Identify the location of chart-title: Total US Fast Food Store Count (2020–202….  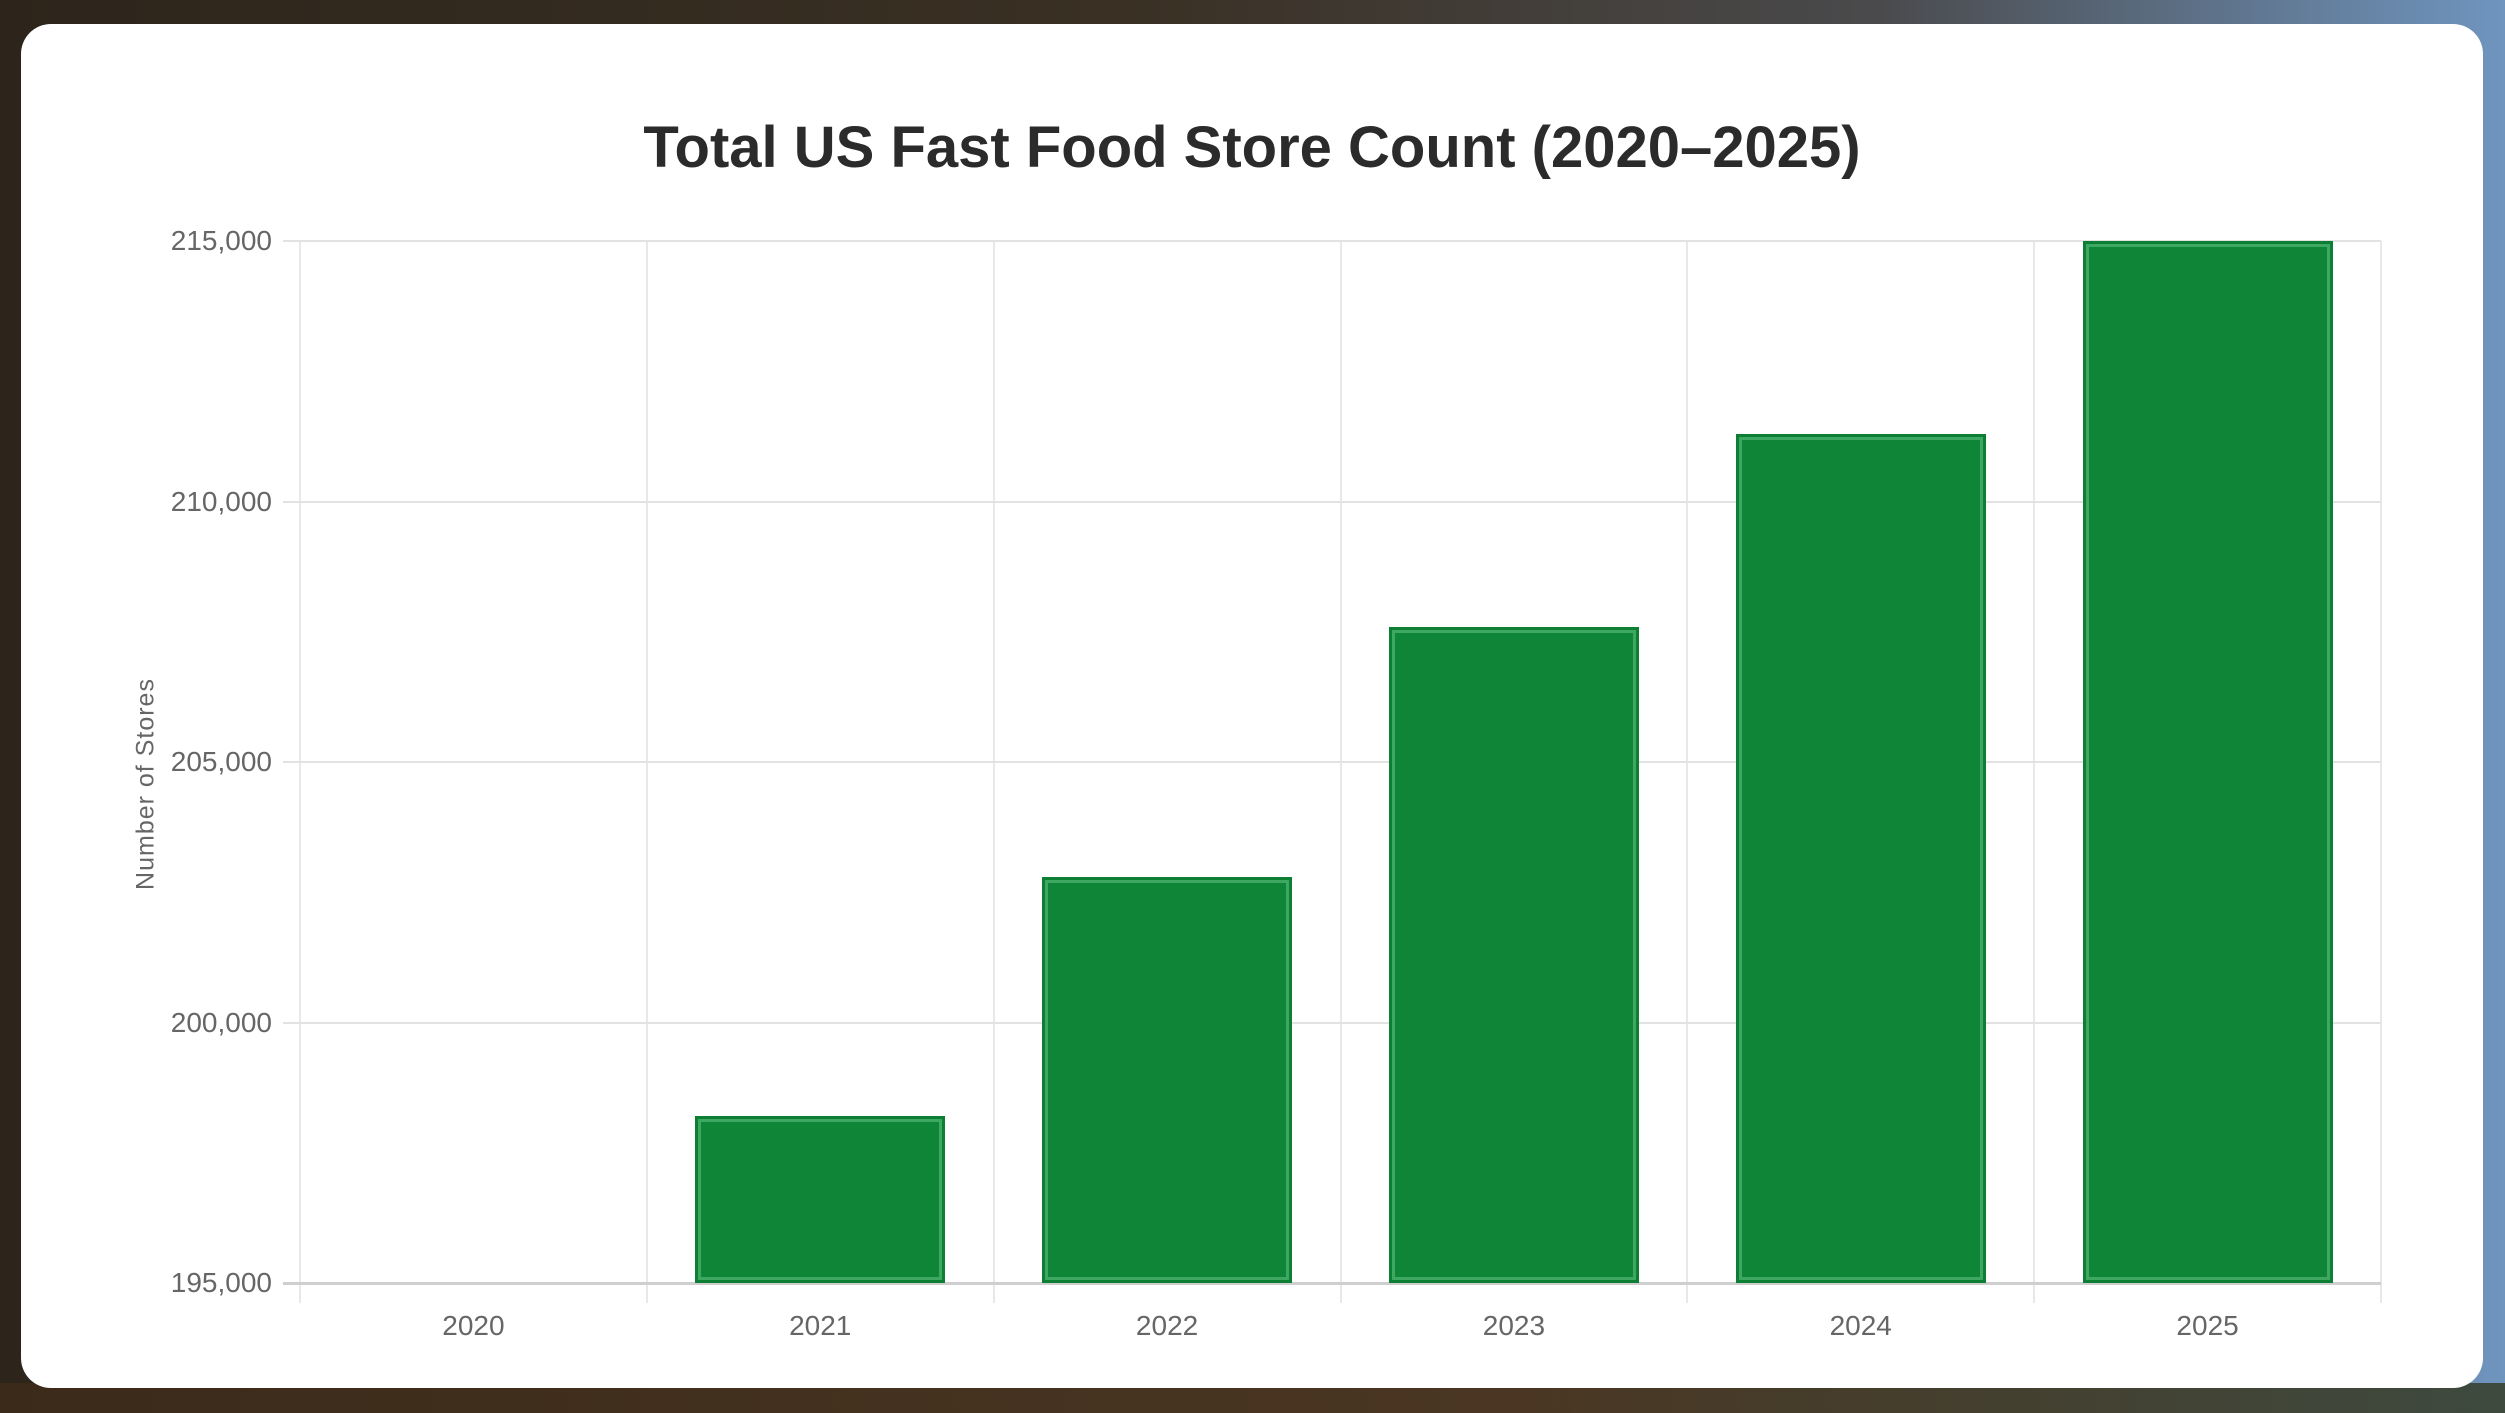
(1252, 147).